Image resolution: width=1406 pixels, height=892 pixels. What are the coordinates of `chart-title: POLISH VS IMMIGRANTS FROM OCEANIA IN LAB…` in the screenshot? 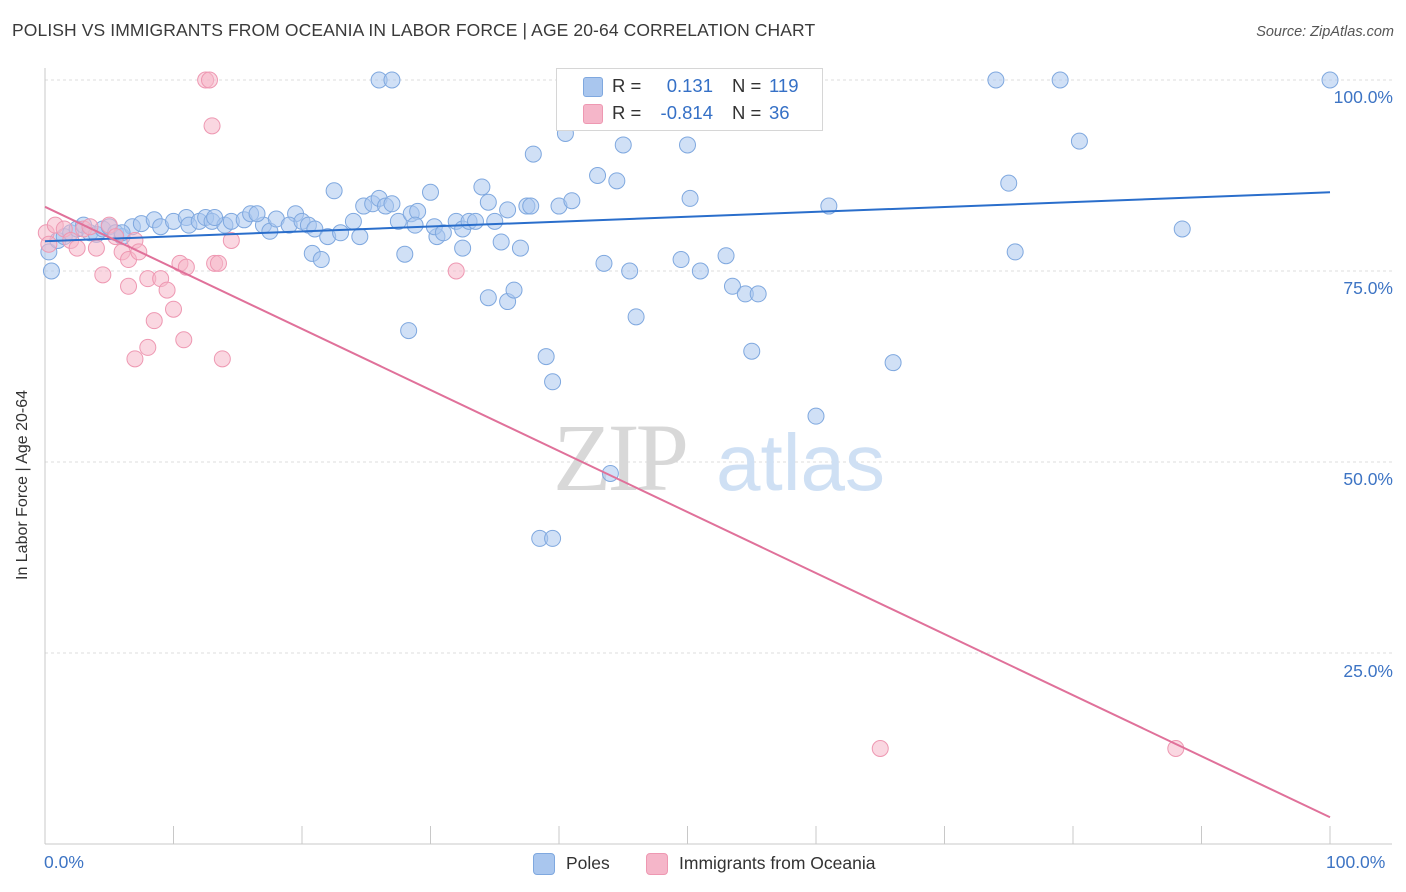 It's located at (414, 30).